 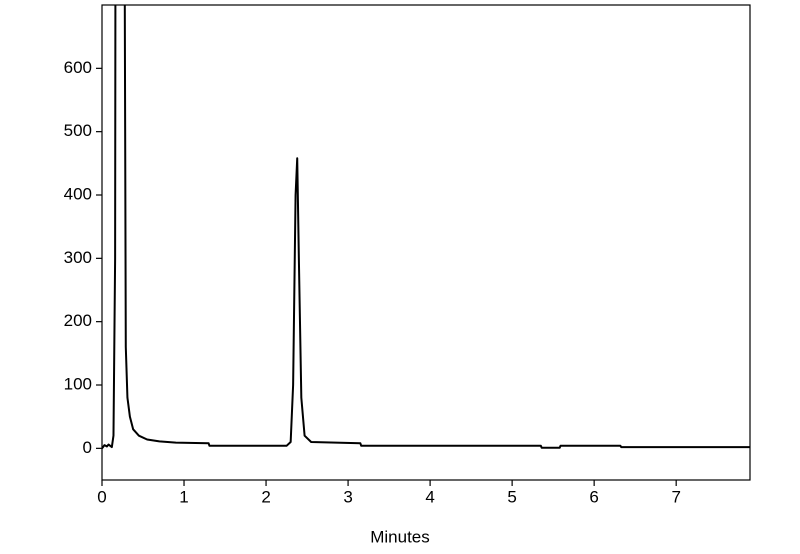 I want to click on y-tick-label: 100, so click(x=78, y=383).